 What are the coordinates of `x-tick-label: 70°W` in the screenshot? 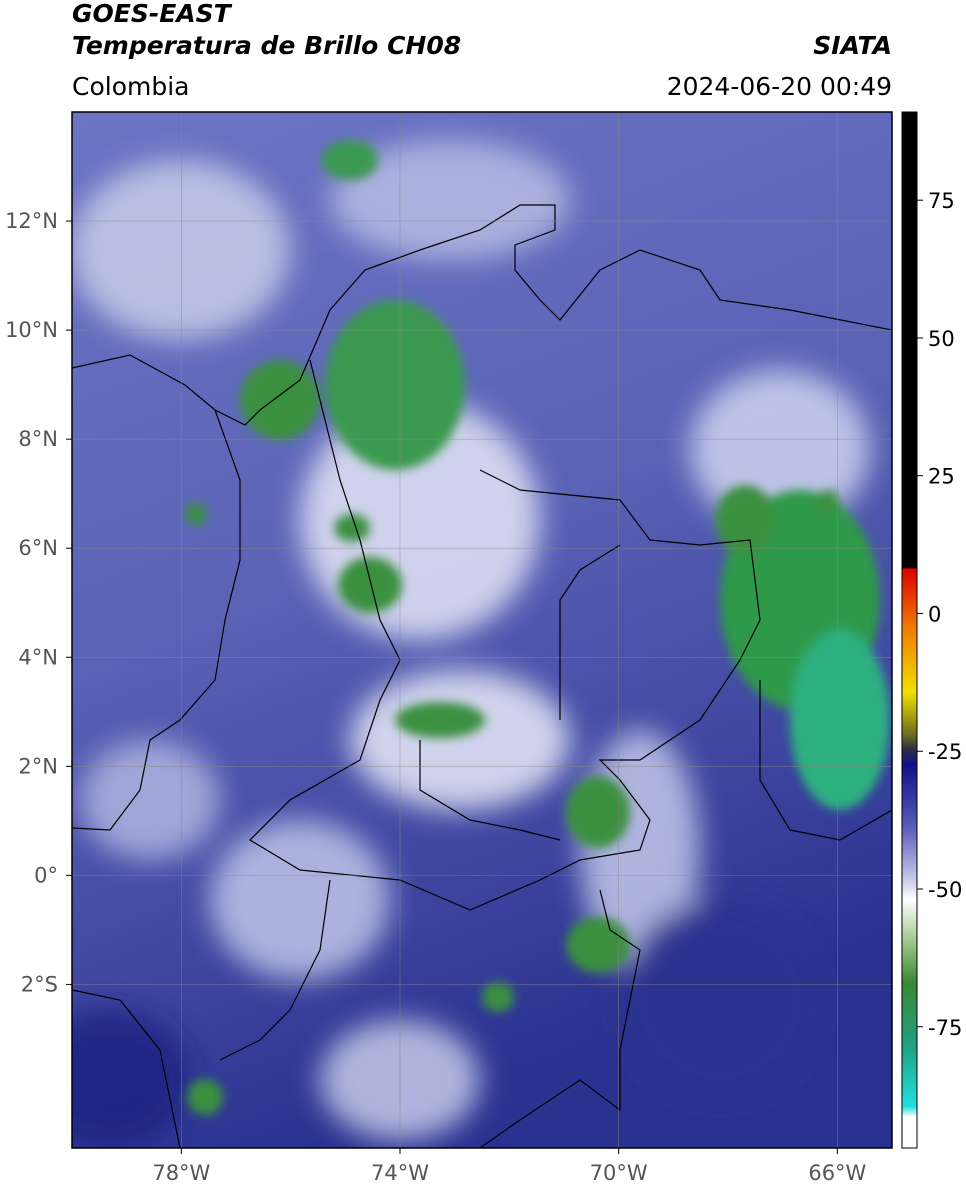 It's located at (619, 1173).